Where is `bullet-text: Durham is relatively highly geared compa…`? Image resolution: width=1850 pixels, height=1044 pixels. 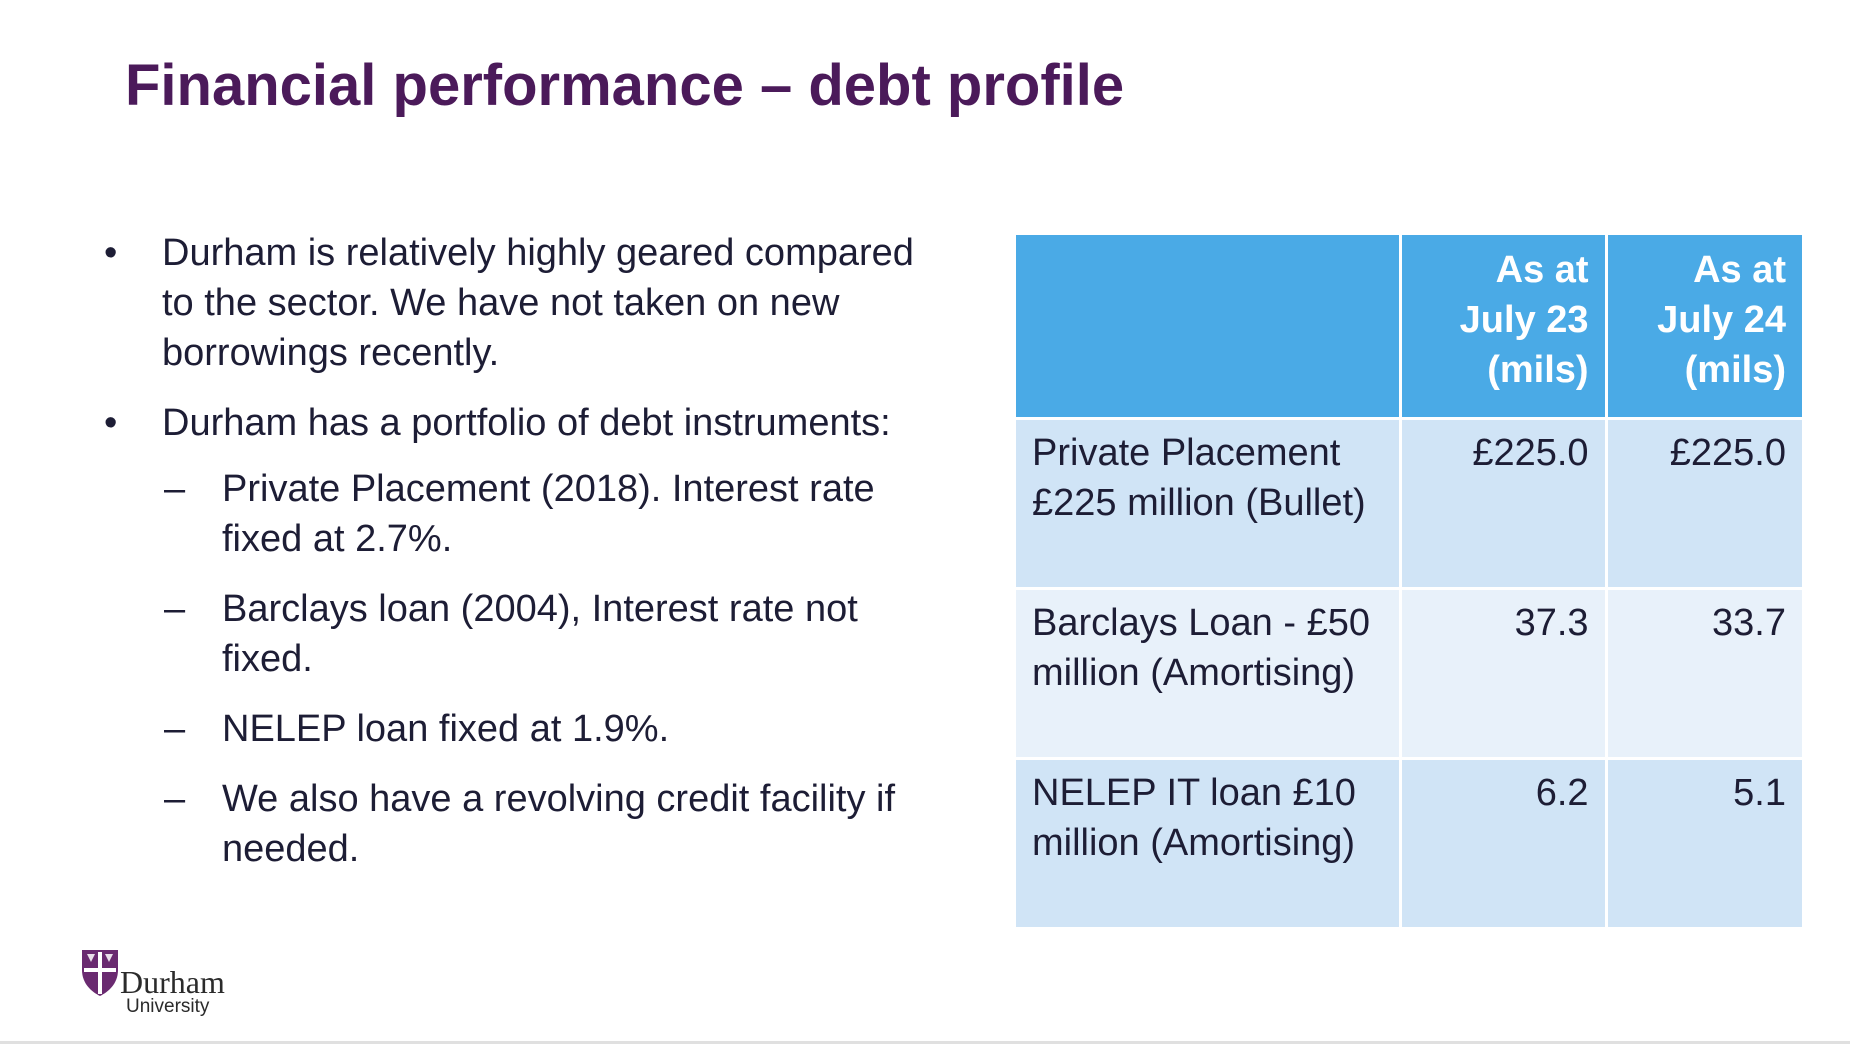
bullet-text: Durham is relatively highly geared compa… is located at coordinates (538, 303).